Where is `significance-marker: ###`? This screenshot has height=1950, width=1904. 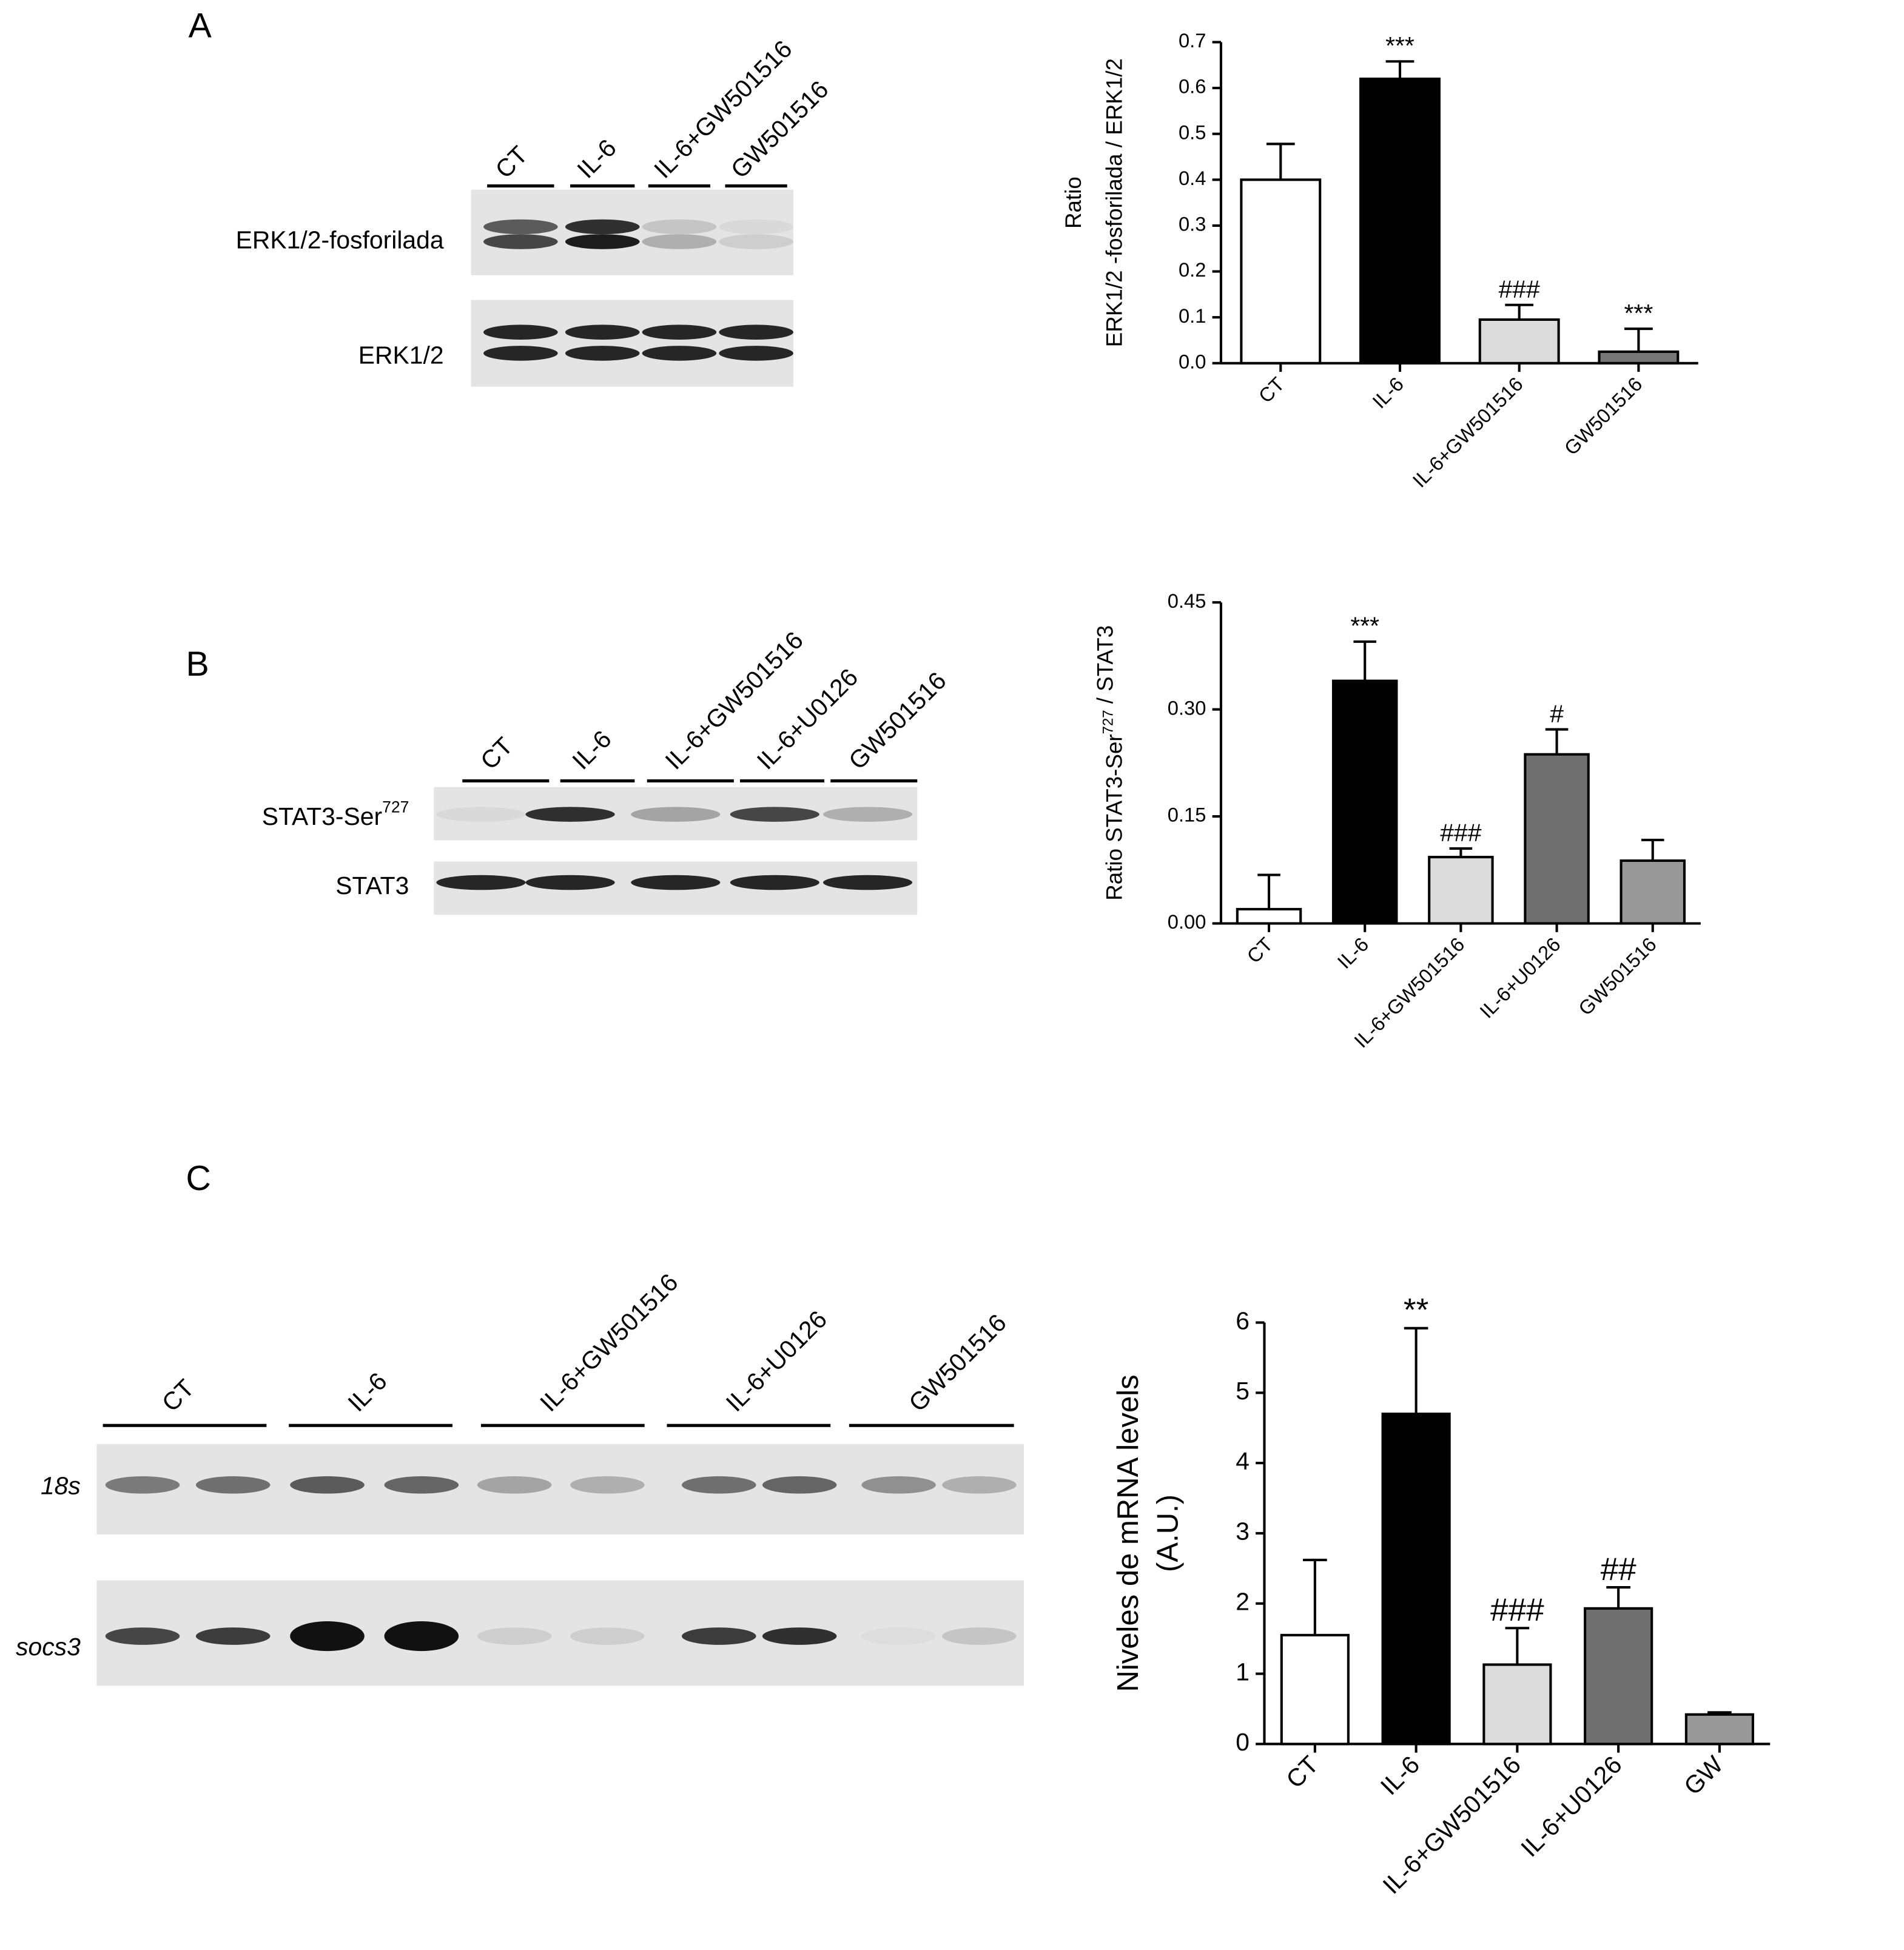
significance-marker: ### is located at coordinates (1519, 289).